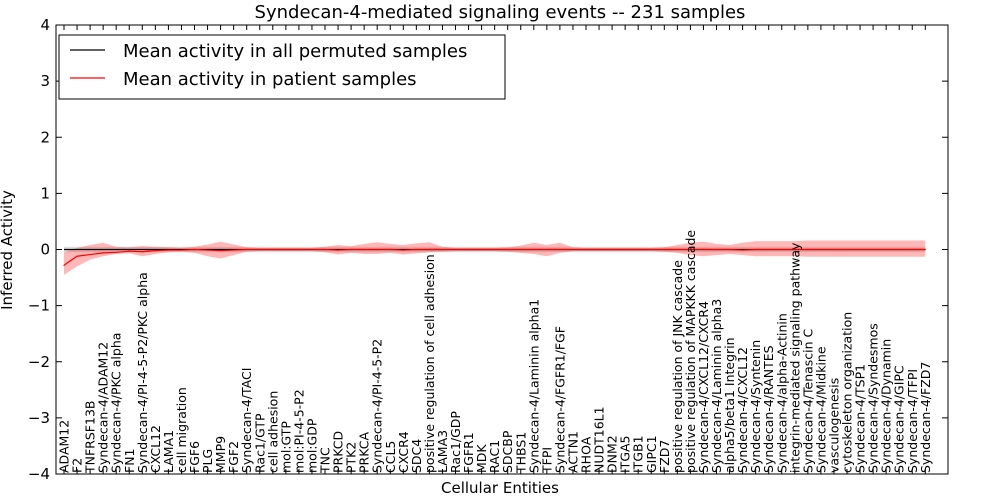 The width and height of the screenshot is (1000, 500). Describe the element at coordinates (468, 452) in the screenshot. I see `x-tick-label: FGFR1` at that location.